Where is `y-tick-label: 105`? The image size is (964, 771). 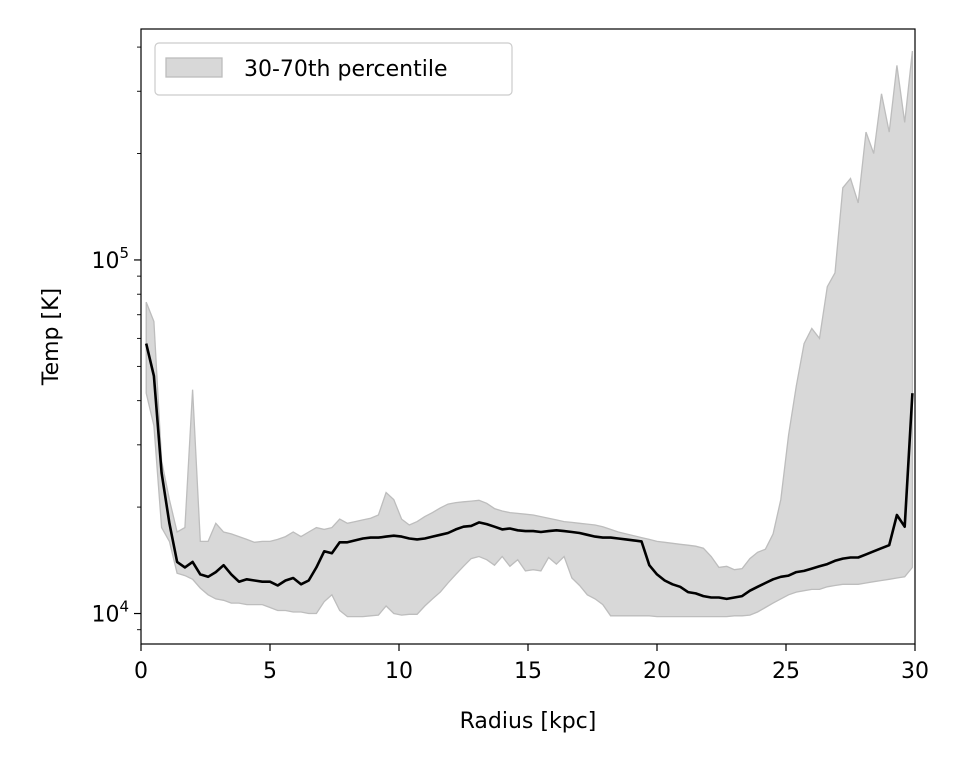
y-tick-label: 105 is located at coordinates (110, 259).